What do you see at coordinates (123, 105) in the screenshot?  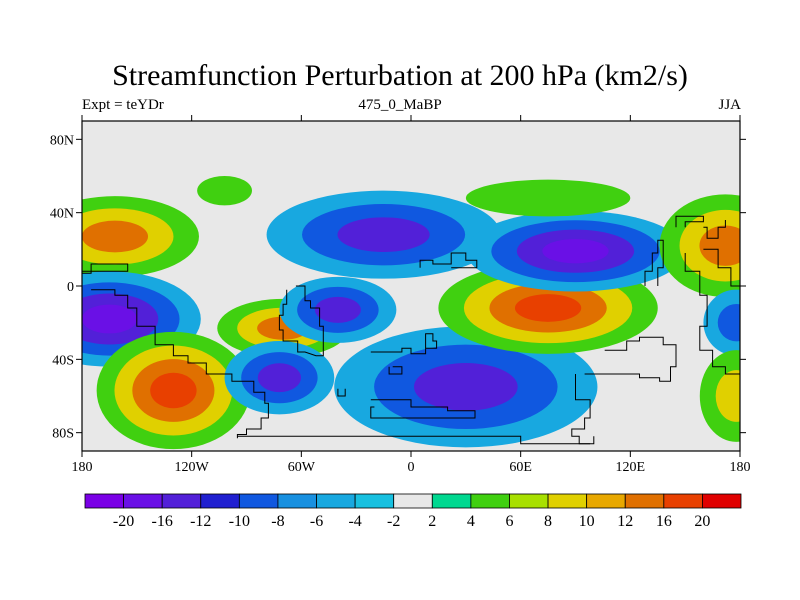 I see `experiment-label: Expt = teYDr` at bounding box center [123, 105].